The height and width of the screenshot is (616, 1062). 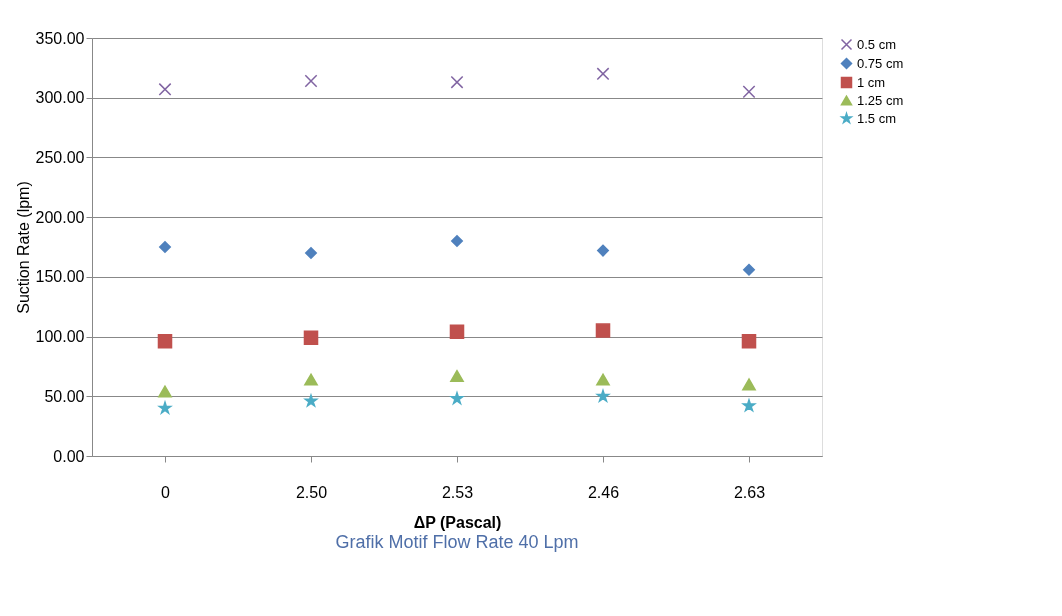 What do you see at coordinates (60, 277) in the screenshot?
I see `y-tick-label: 150.00` at bounding box center [60, 277].